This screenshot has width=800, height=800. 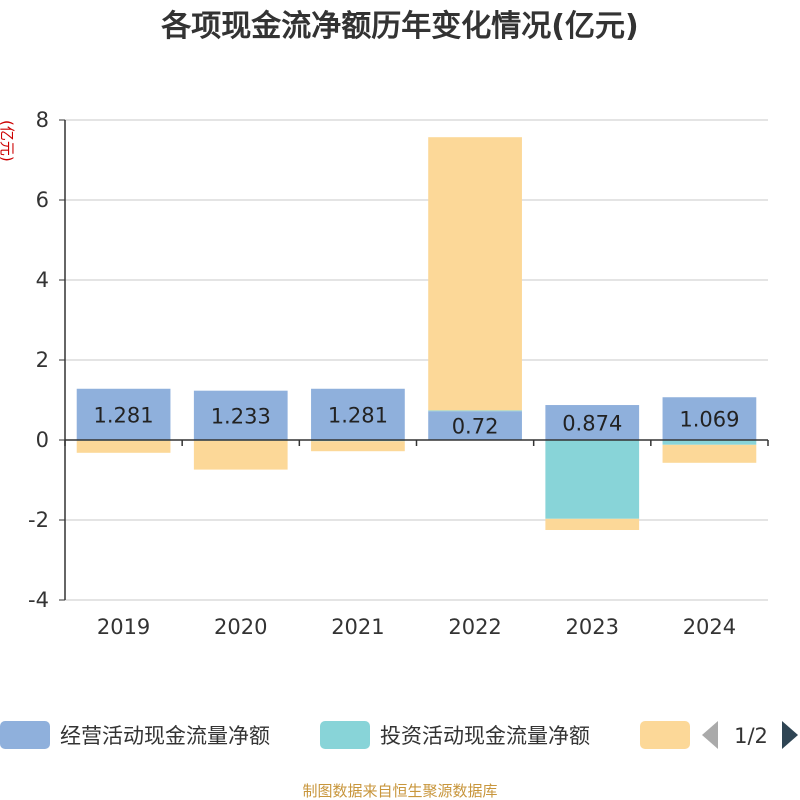 What do you see at coordinates (475, 274) in the screenshot?
I see `bar-series-3-2022` at bounding box center [475, 274].